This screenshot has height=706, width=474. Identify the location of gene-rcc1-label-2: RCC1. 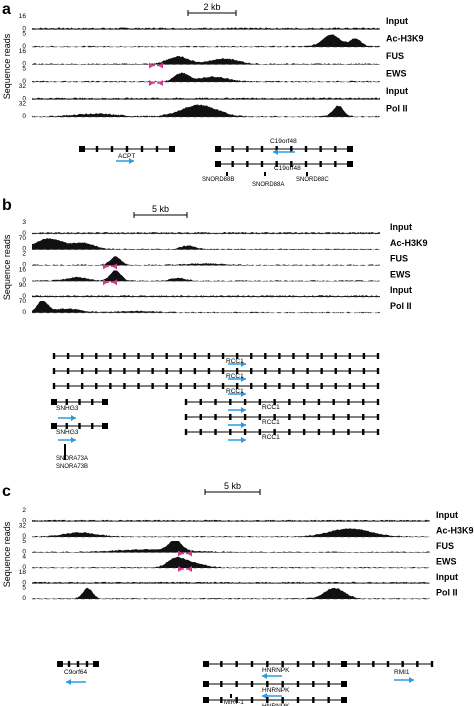
(235, 376).